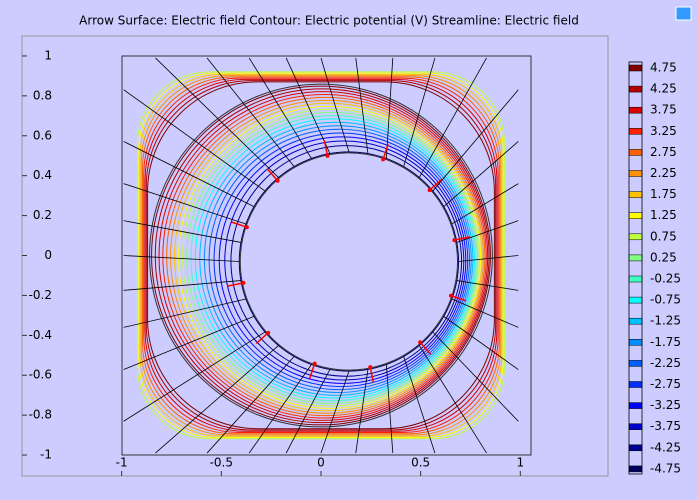 Image resolution: width=698 pixels, height=500 pixels. I want to click on y-tick-label: 0, so click(48, 255).